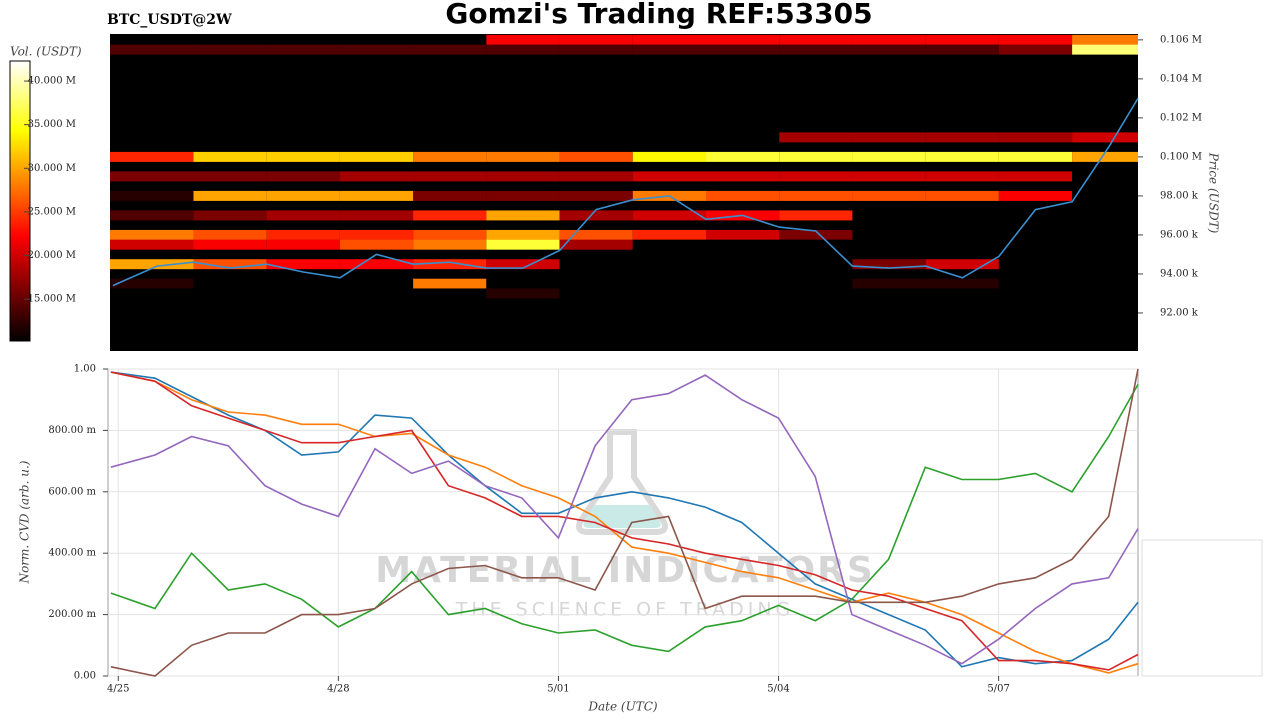 This screenshot has height=720, width=1280. What do you see at coordinates (622, 707) in the screenshot?
I see `x-axis-label: Date (UTC)` at bounding box center [622, 707].